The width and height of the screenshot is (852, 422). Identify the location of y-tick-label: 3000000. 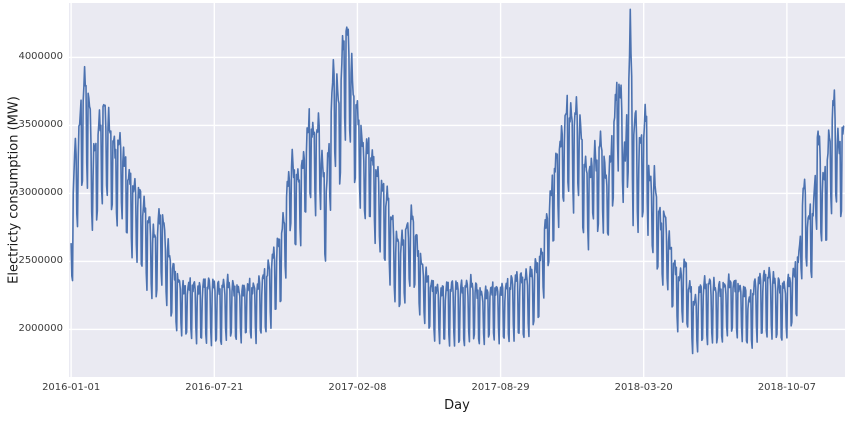
(40, 193).